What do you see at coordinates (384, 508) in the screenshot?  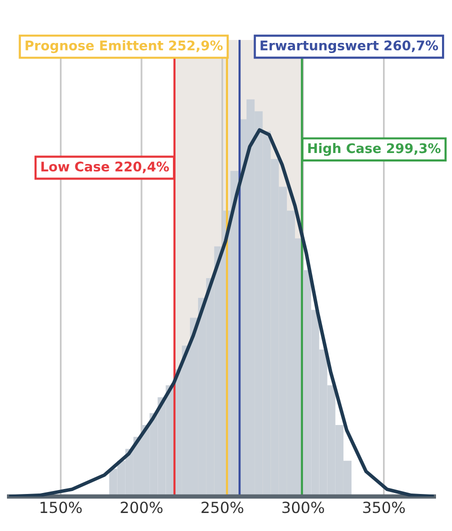 I see `x-tick-label: 350%` at bounding box center [384, 508].